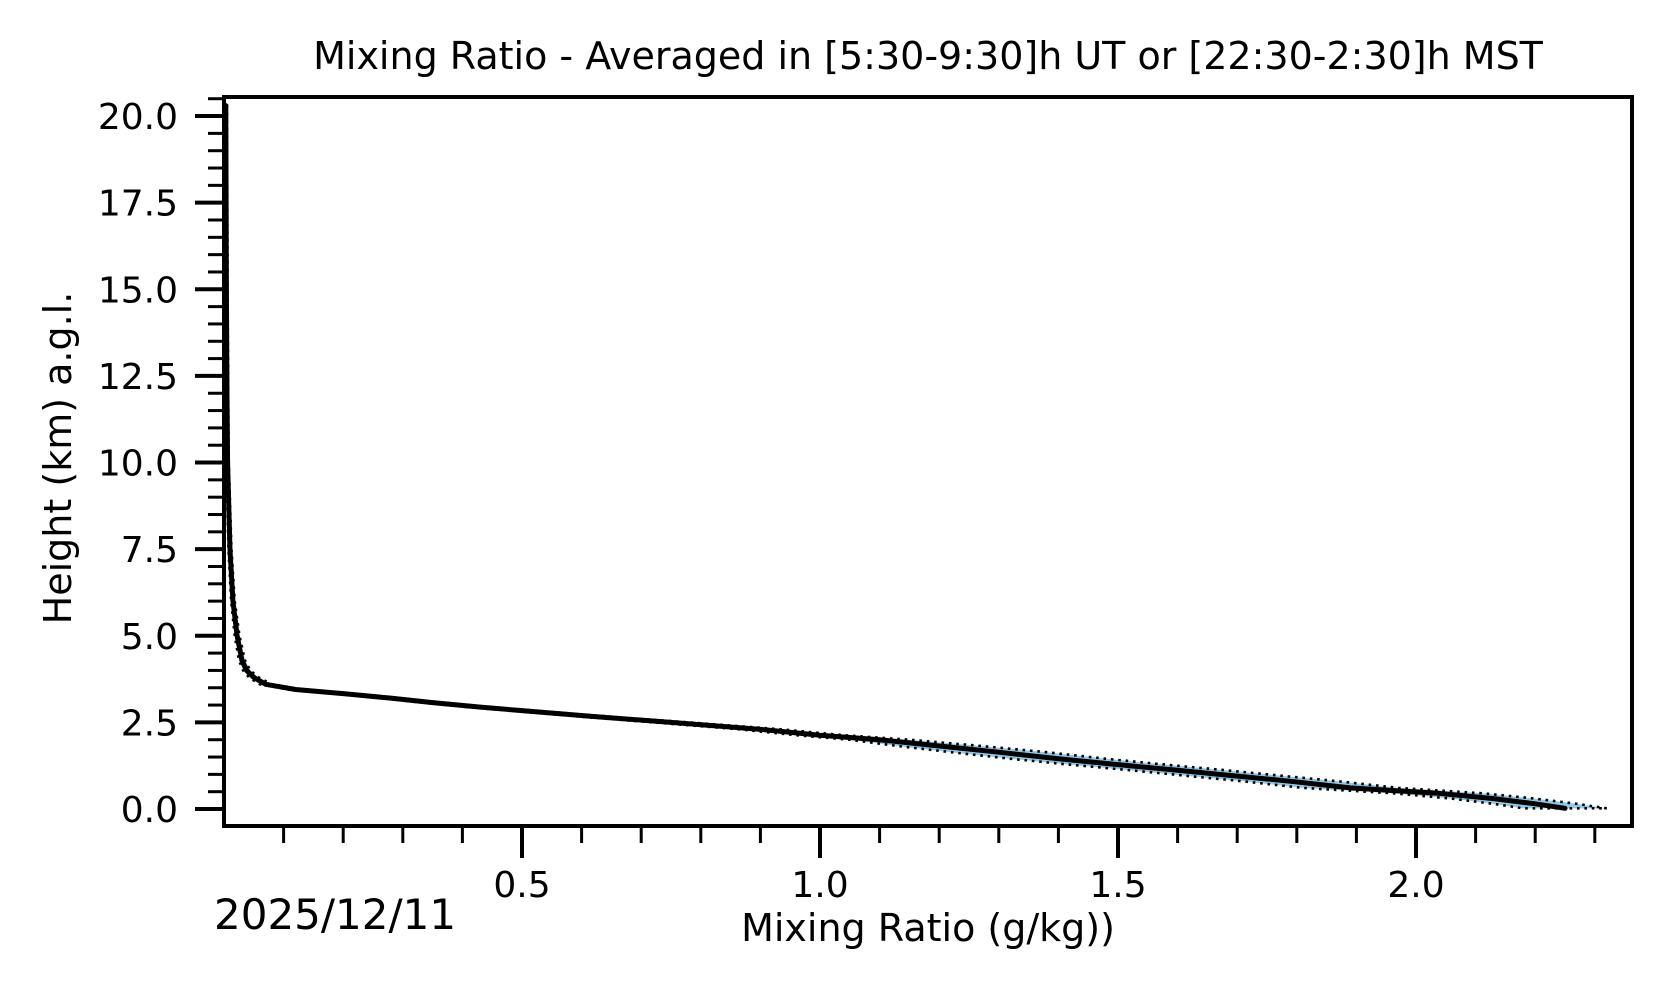 This screenshot has height=1003, width=1676. What do you see at coordinates (521, 885) in the screenshot?
I see `x-tick-label: 0.5` at bounding box center [521, 885].